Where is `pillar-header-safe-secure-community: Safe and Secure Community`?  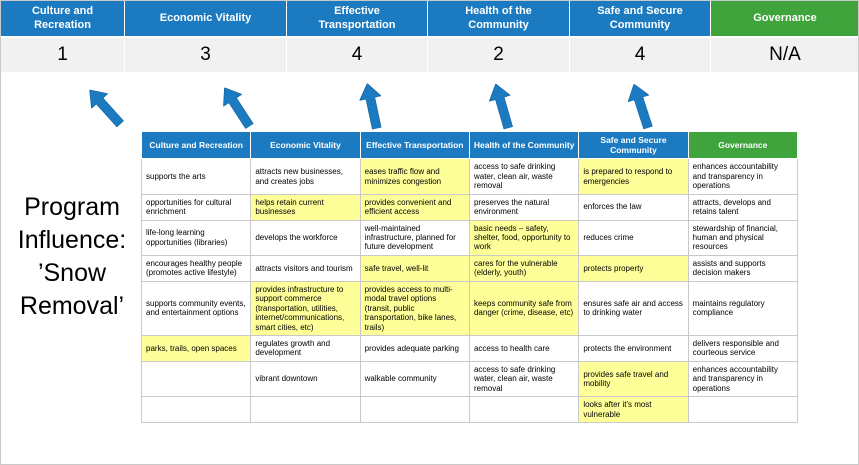
pillar-header-safe-secure-community: Safe and Secure Community is located at coordinates (640, 19).